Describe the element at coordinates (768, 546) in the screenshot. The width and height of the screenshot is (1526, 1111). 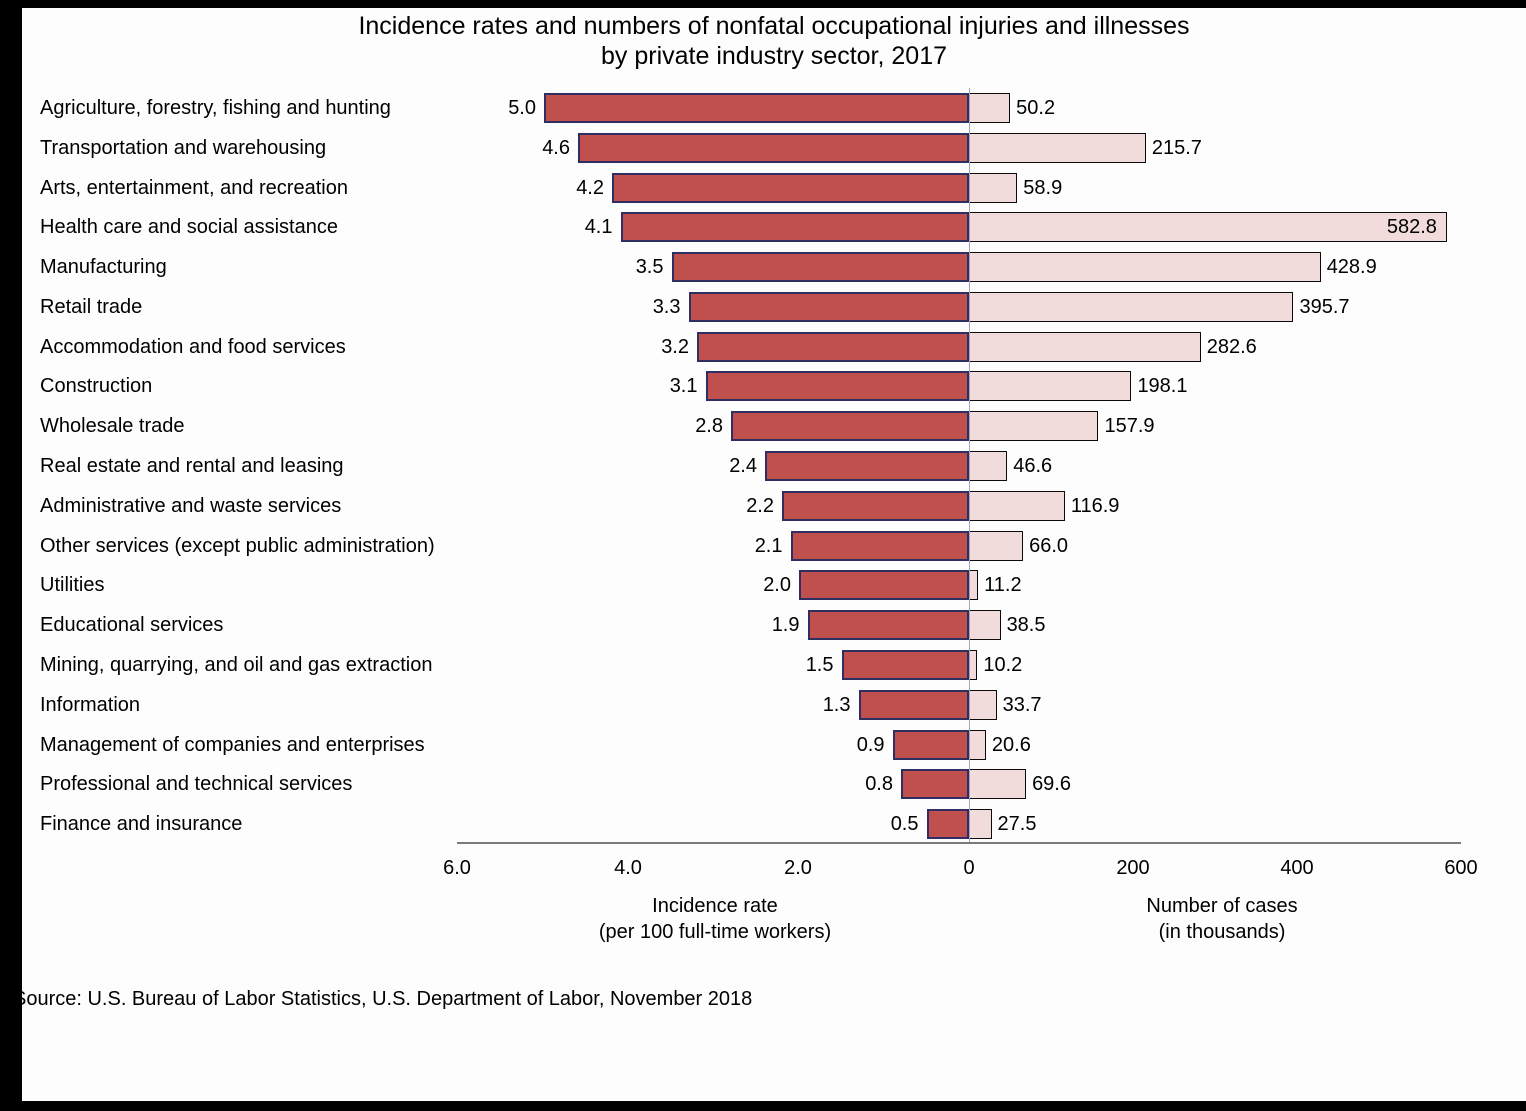
I see `incidence-rate-value: 2.1` at that location.